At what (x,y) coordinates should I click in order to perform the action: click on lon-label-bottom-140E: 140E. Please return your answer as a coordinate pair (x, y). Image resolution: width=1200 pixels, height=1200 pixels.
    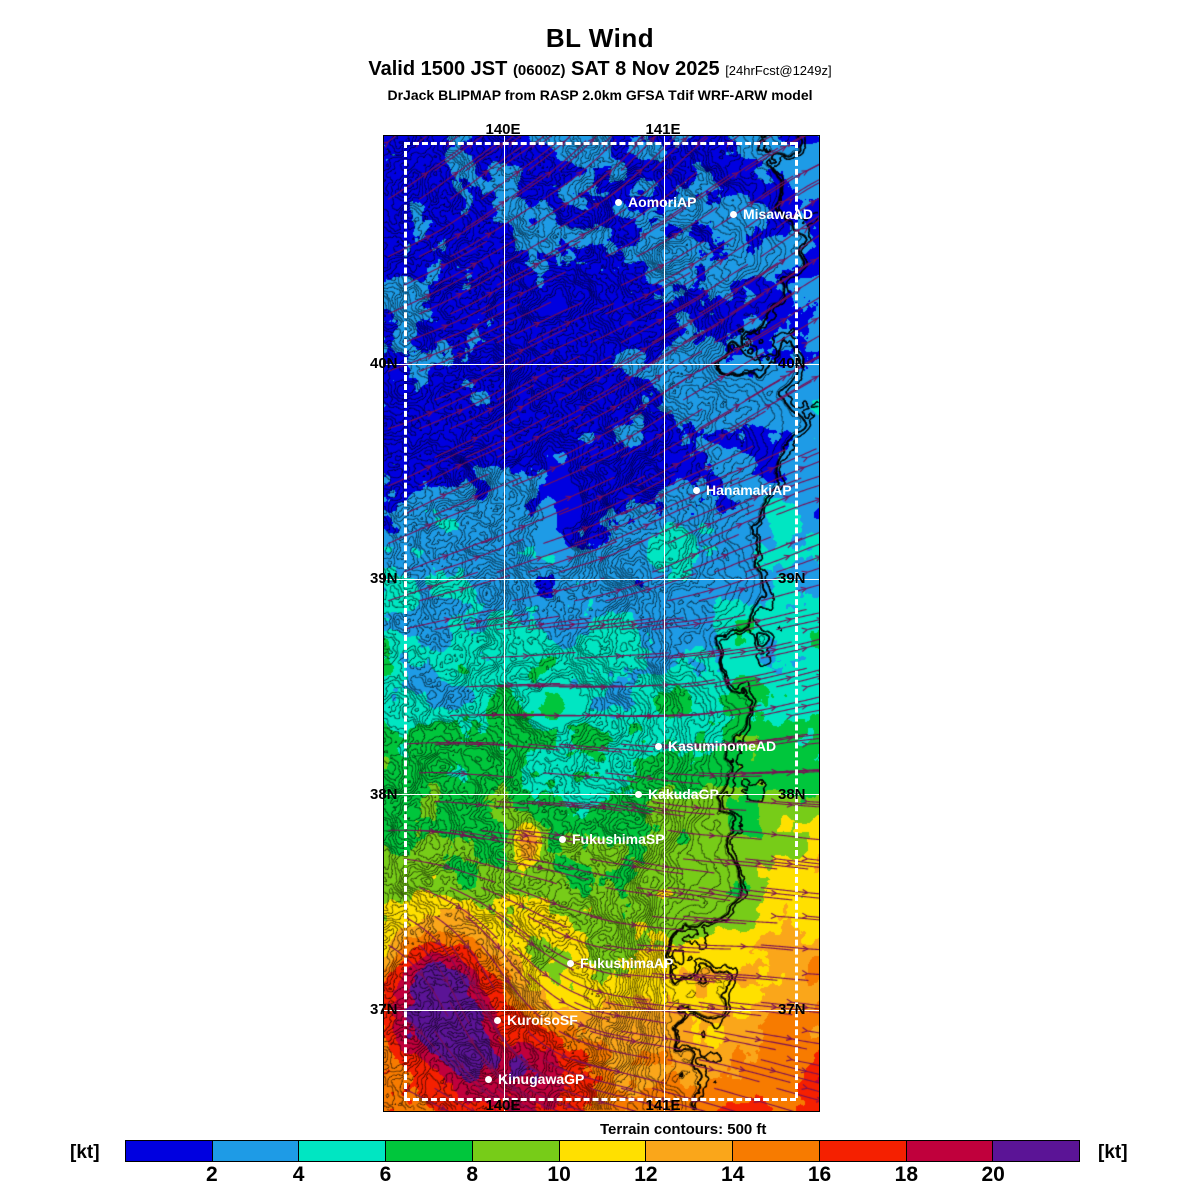
    Looking at the image, I should click on (503, 1105).